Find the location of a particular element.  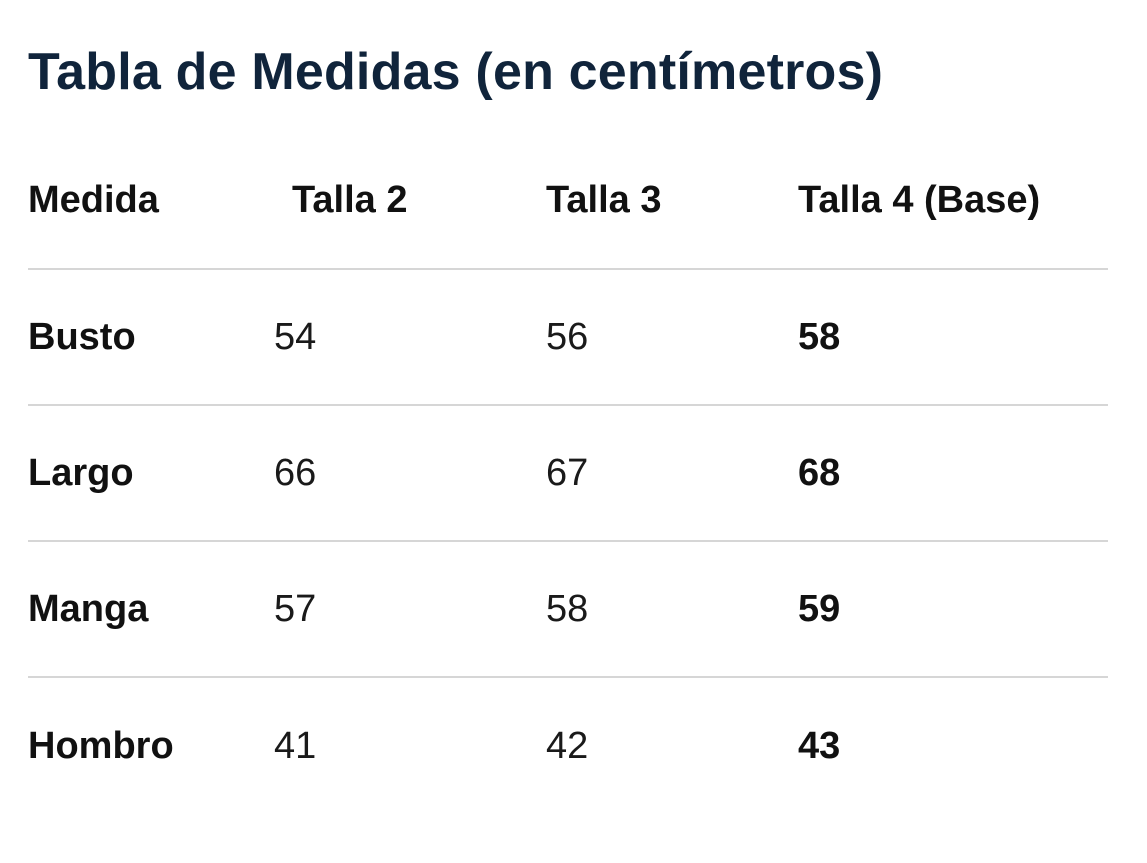

value-talla-3: 56 is located at coordinates (567, 336).